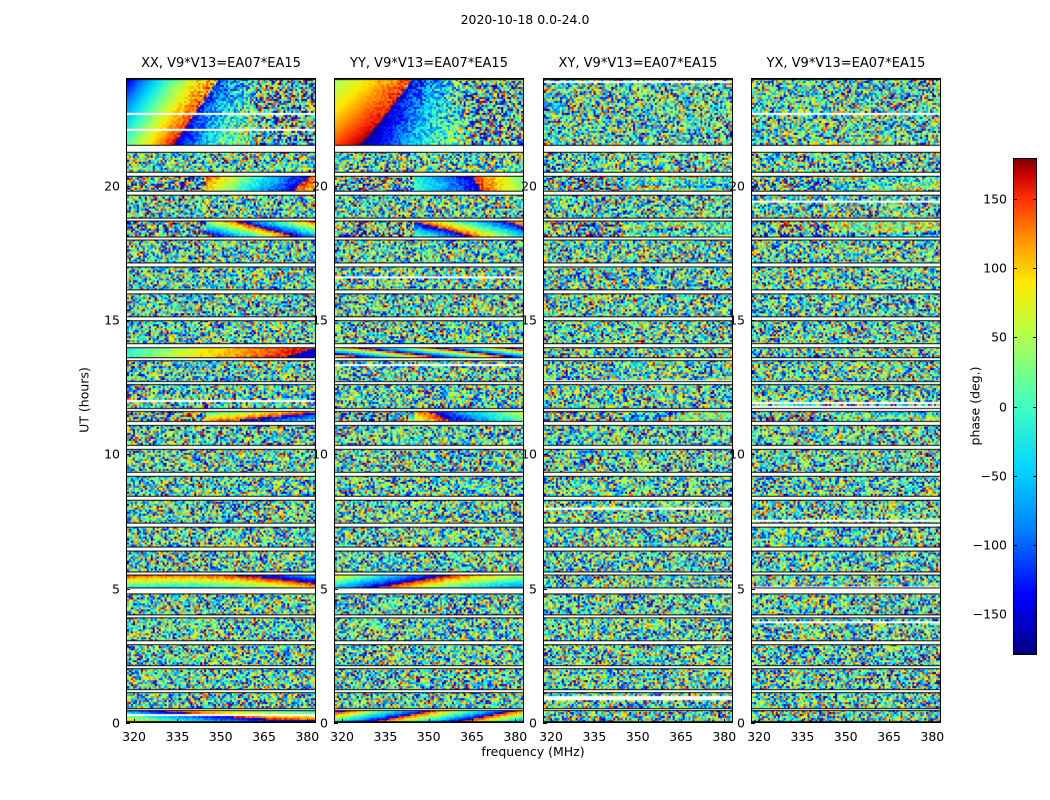 The height and width of the screenshot is (800, 1050). Describe the element at coordinates (846, 63) in the screenshot. I see `panel-title-yx: YX, V9*V13=EA07*EA15` at that location.